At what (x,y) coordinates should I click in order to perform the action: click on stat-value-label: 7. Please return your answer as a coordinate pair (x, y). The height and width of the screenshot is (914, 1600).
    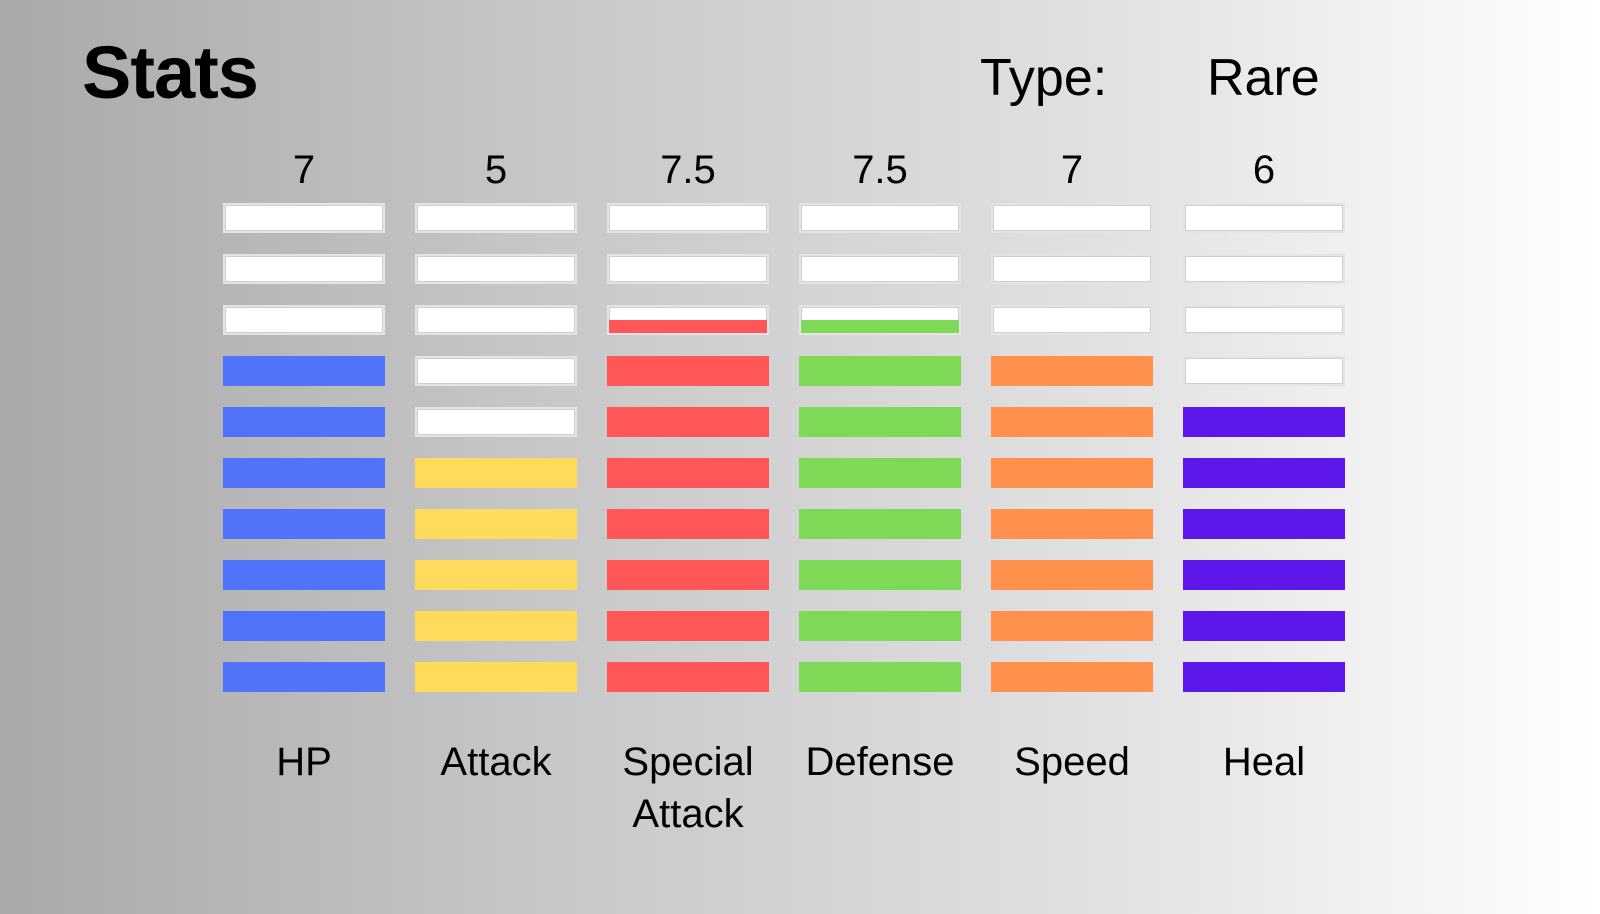
    Looking at the image, I should click on (1072, 170).